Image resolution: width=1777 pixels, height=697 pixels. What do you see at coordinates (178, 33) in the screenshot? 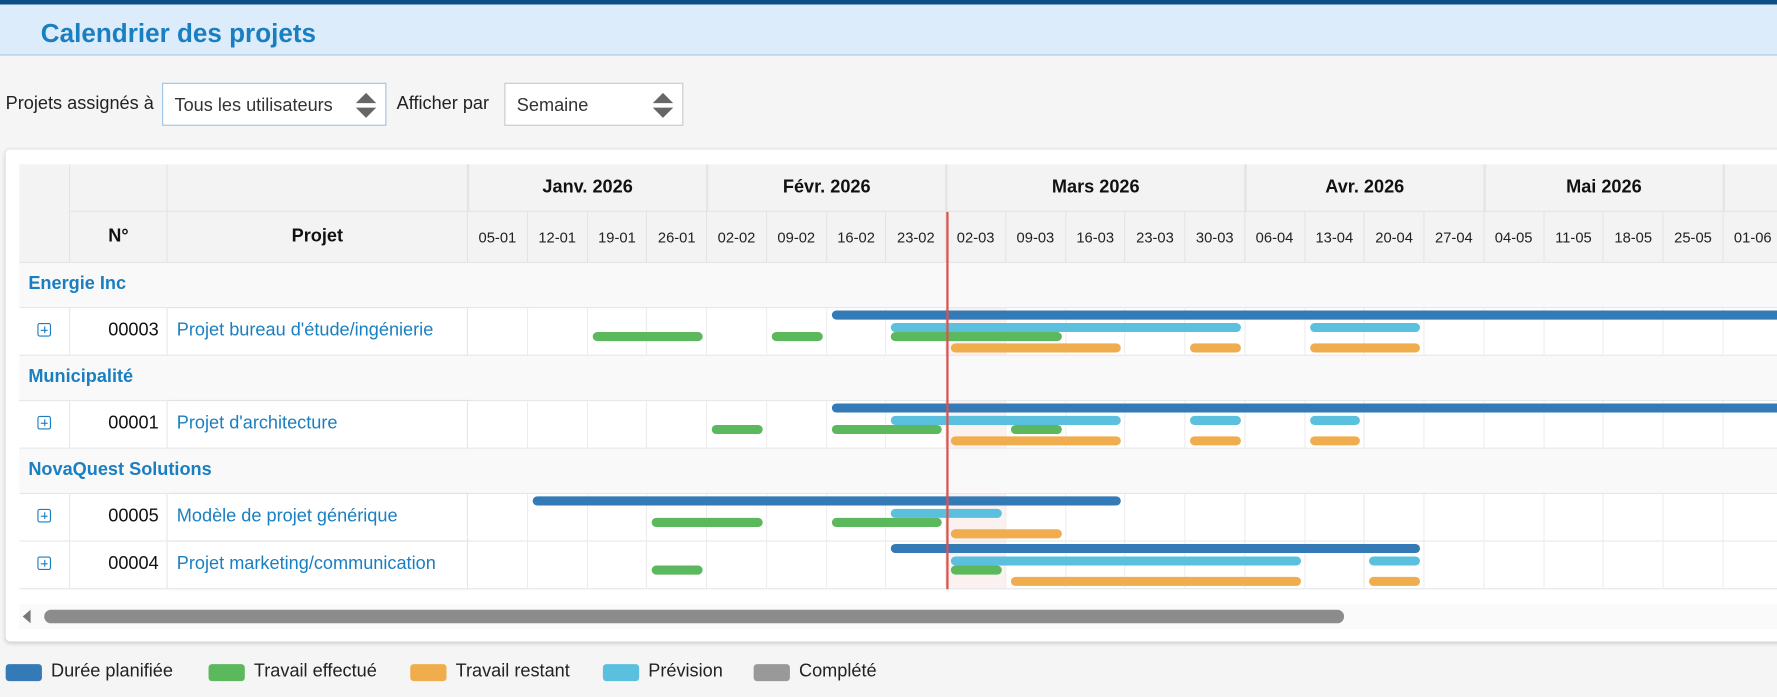
I see `page-title: Calendrier des projets` at bounding box center [178, 33].